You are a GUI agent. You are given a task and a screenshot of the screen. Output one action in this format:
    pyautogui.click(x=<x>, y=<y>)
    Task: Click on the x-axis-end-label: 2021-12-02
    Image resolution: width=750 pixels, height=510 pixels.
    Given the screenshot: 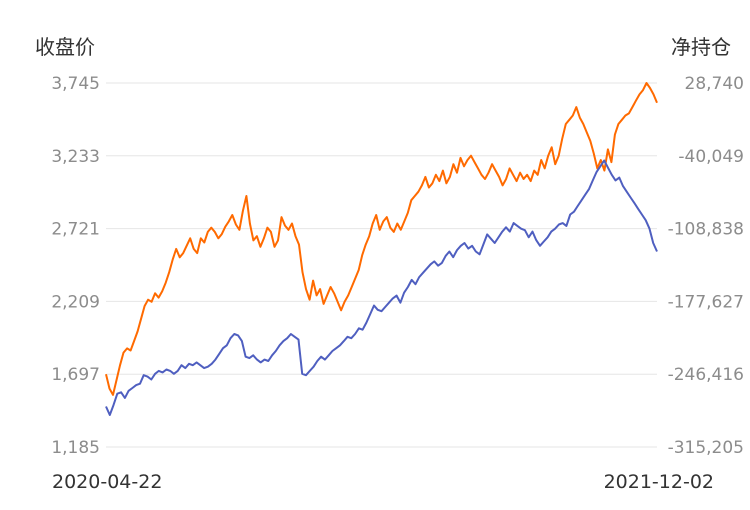 What is the action you would take?
    pyautogui.click(x=659, y=482)
    